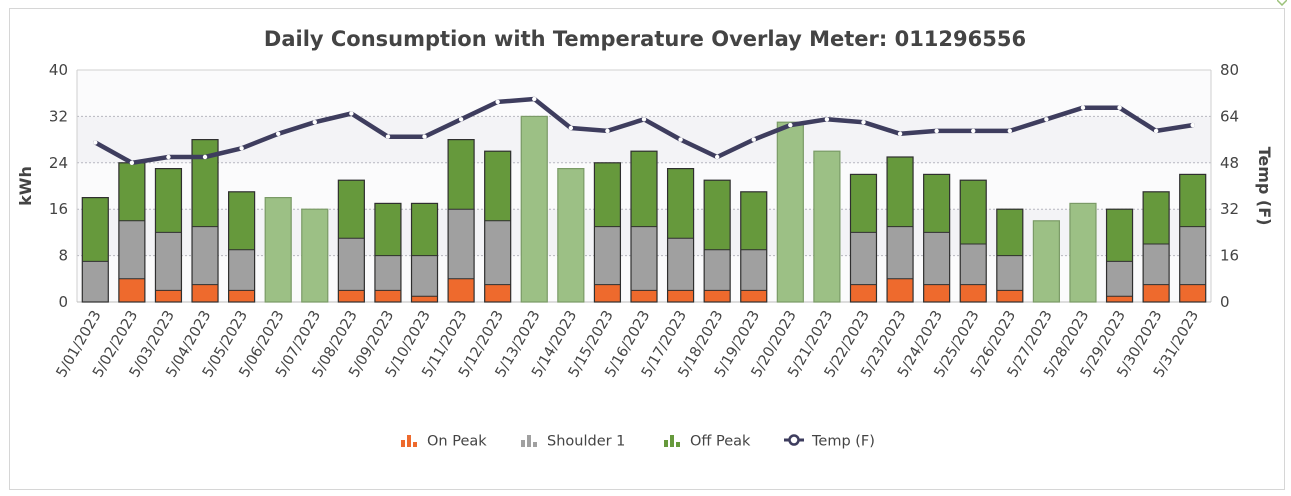 The height and width of the screenshot is (496, 1291). Describe the element at coordinates (63, 302) in the screenshot. I see `left-tick-label: 0` at that location.